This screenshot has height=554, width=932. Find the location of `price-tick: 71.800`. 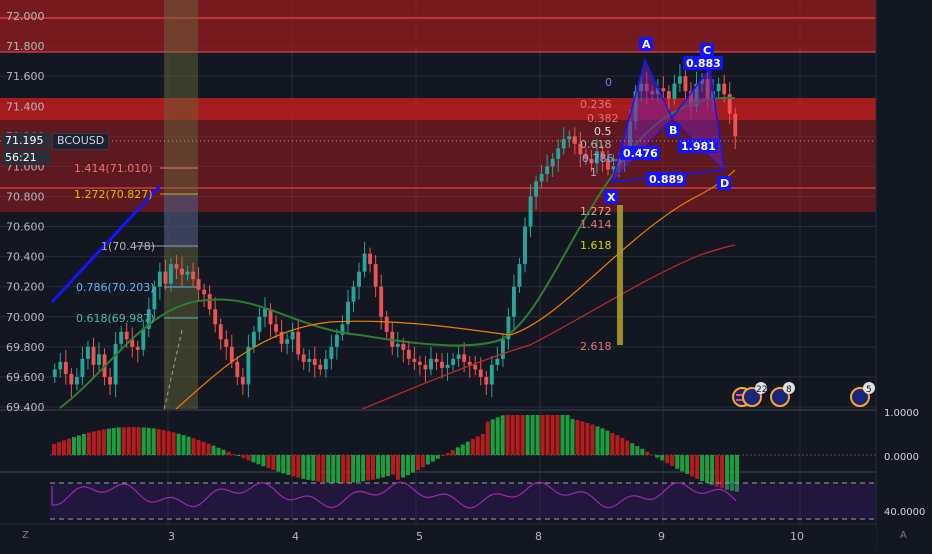

price-tick: 71.800 is located at coordinates (25, 46).